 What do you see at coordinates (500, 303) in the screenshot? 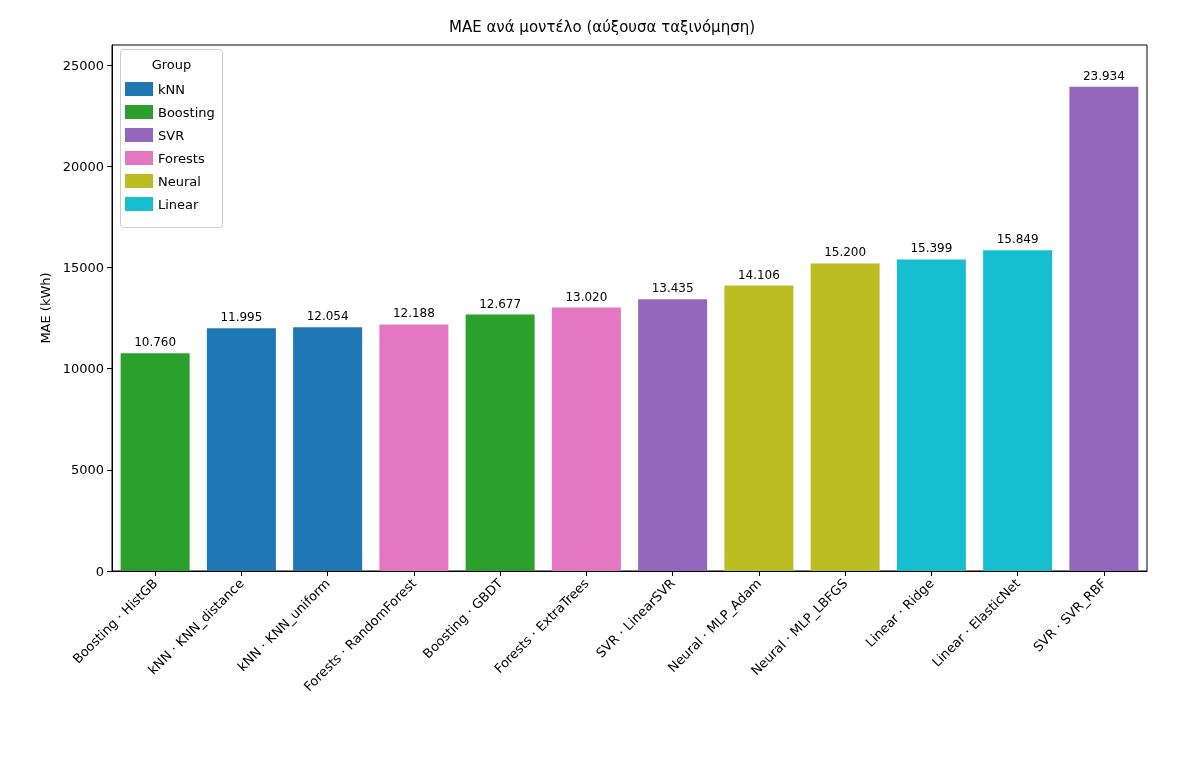
I see `data-label: 12.677` at bounding box center [500, 303].